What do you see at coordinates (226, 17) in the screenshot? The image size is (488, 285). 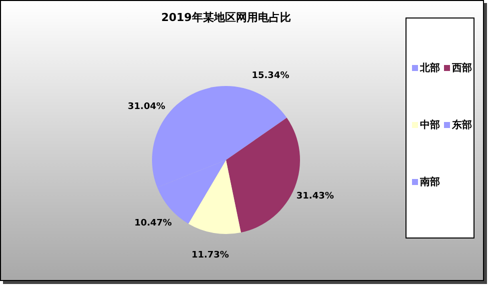 I see `chart-title: 2019年某地区网用电占比` at bounding box center [226, 17].